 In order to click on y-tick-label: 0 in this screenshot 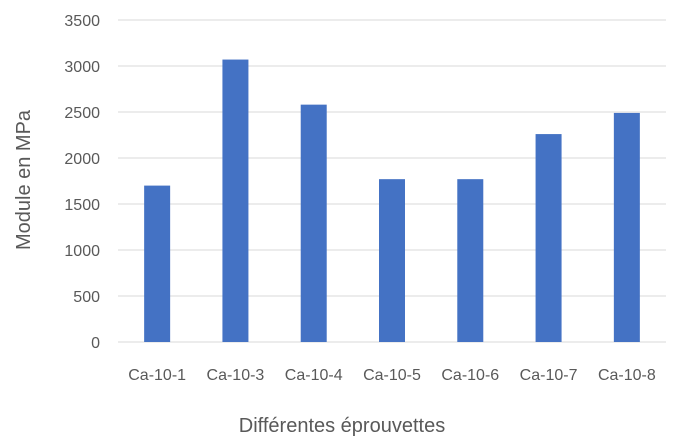, I will do `click(95, 343)`.